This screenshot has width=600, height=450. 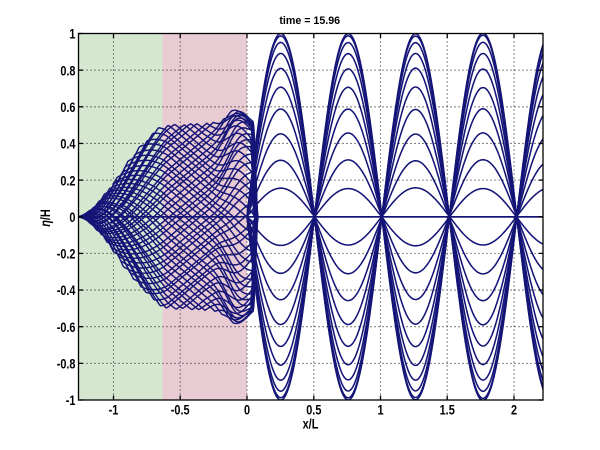 What do you see at coordinates (67, 181) in the screenshot?
I see `svg-text: 0.2` at bounding box center [67, 181].